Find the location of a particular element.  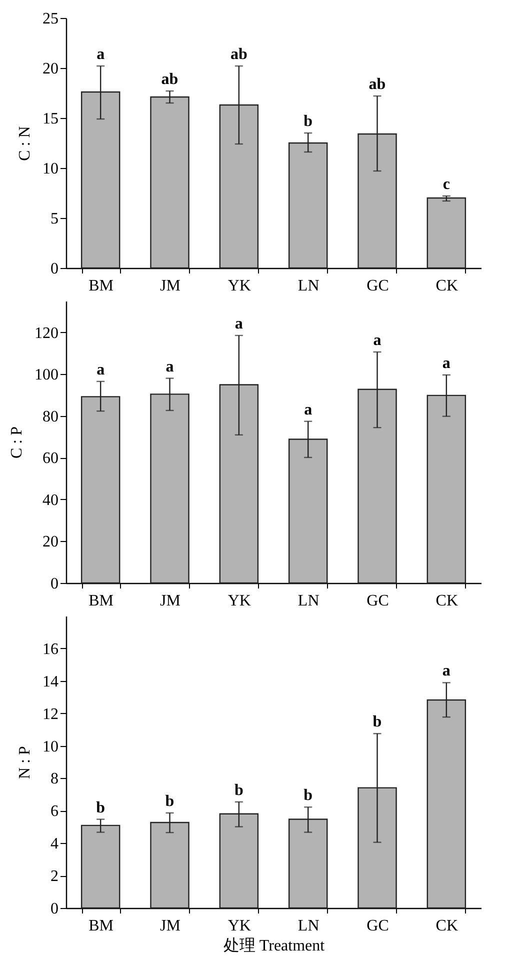

y-axis-title: N : P is located at coordinates (25, 762).